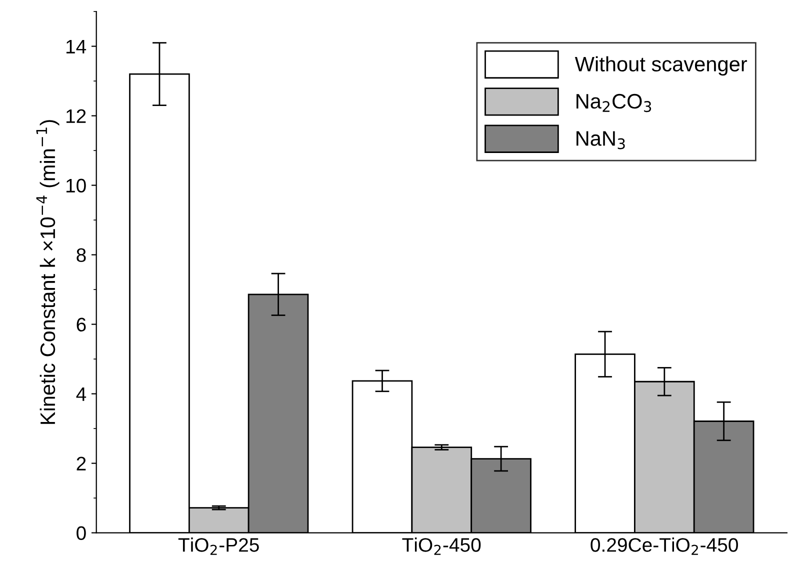  Describe the element at coordinates (81, 325) in the screenshot. I see `y-tick-label: 6` at that location.